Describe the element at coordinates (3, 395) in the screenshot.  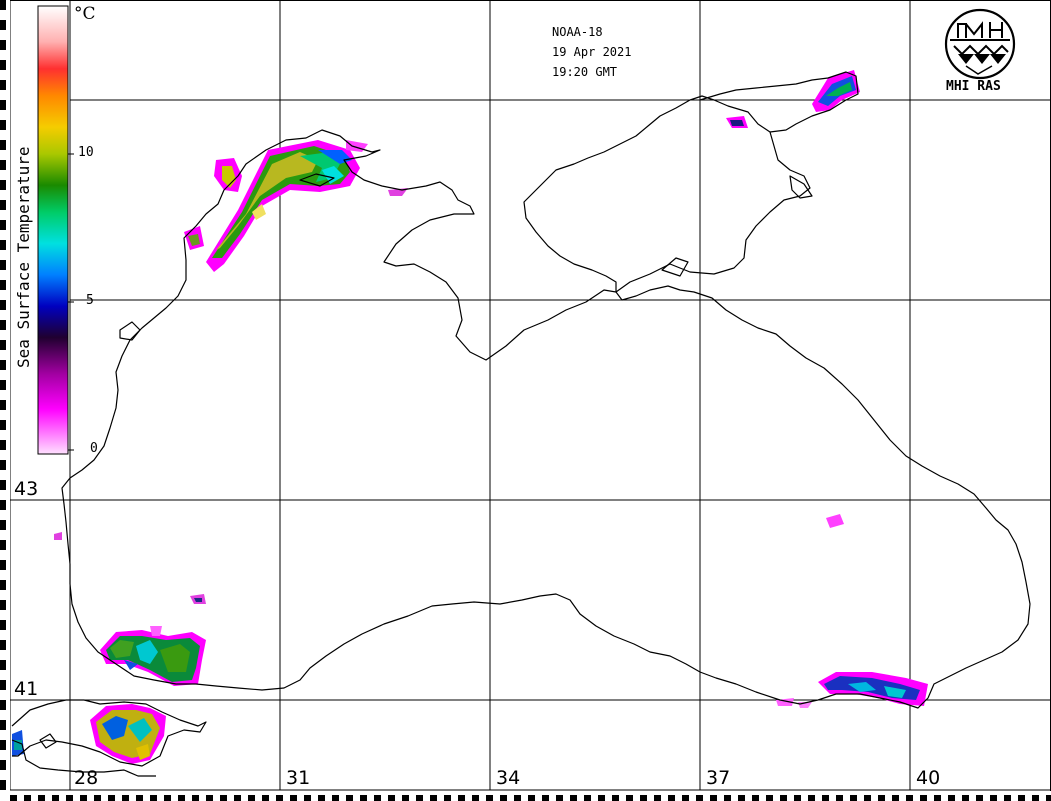
I see `latitude-ruler` at that location.